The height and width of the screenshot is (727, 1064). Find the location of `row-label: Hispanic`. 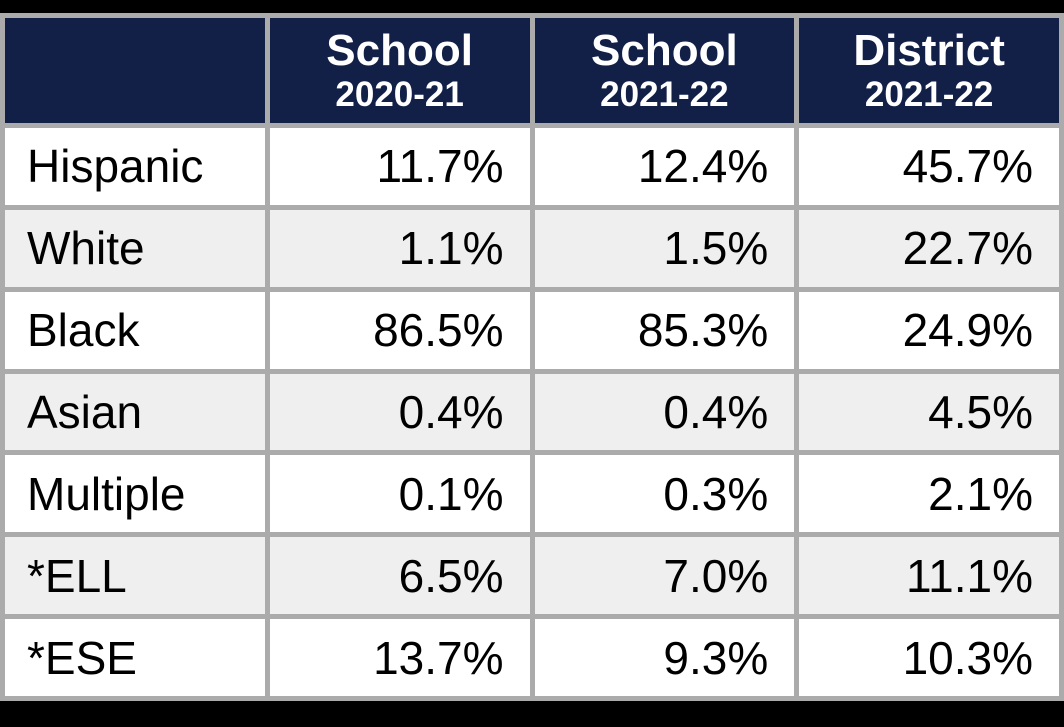

row-label: Hispanic is located at coordinates (135, 166).